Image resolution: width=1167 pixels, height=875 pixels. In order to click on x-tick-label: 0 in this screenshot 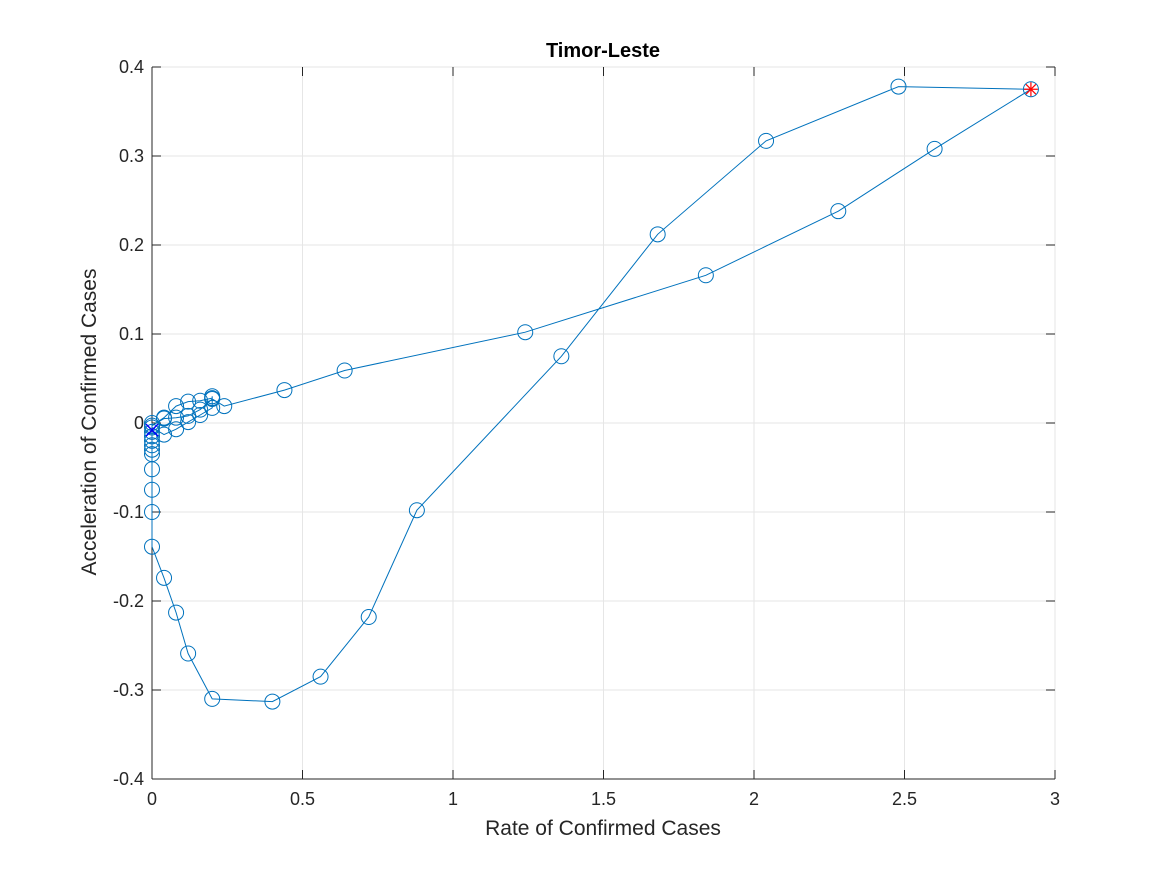, I will do `click(152, 799)`.